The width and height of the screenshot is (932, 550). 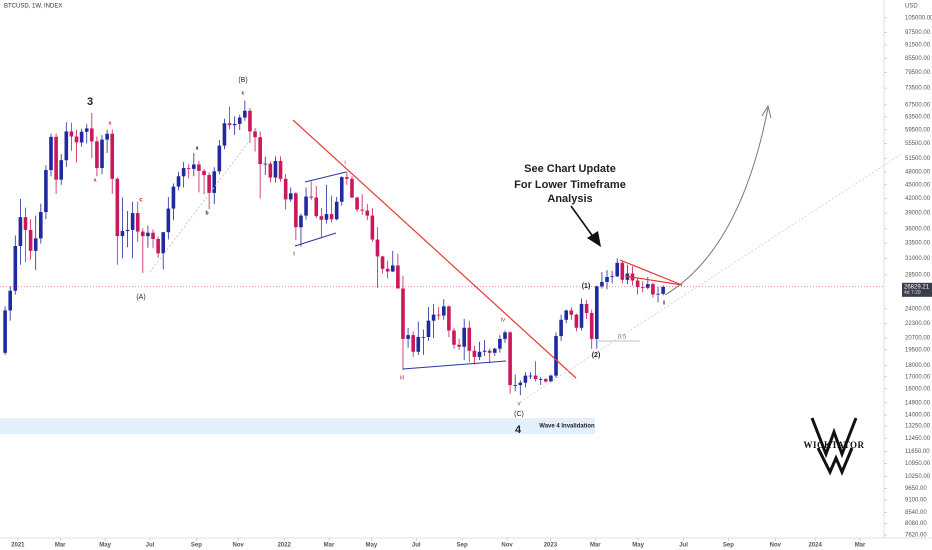 I want to click on annotation: (B), so click(x=242, y=80).